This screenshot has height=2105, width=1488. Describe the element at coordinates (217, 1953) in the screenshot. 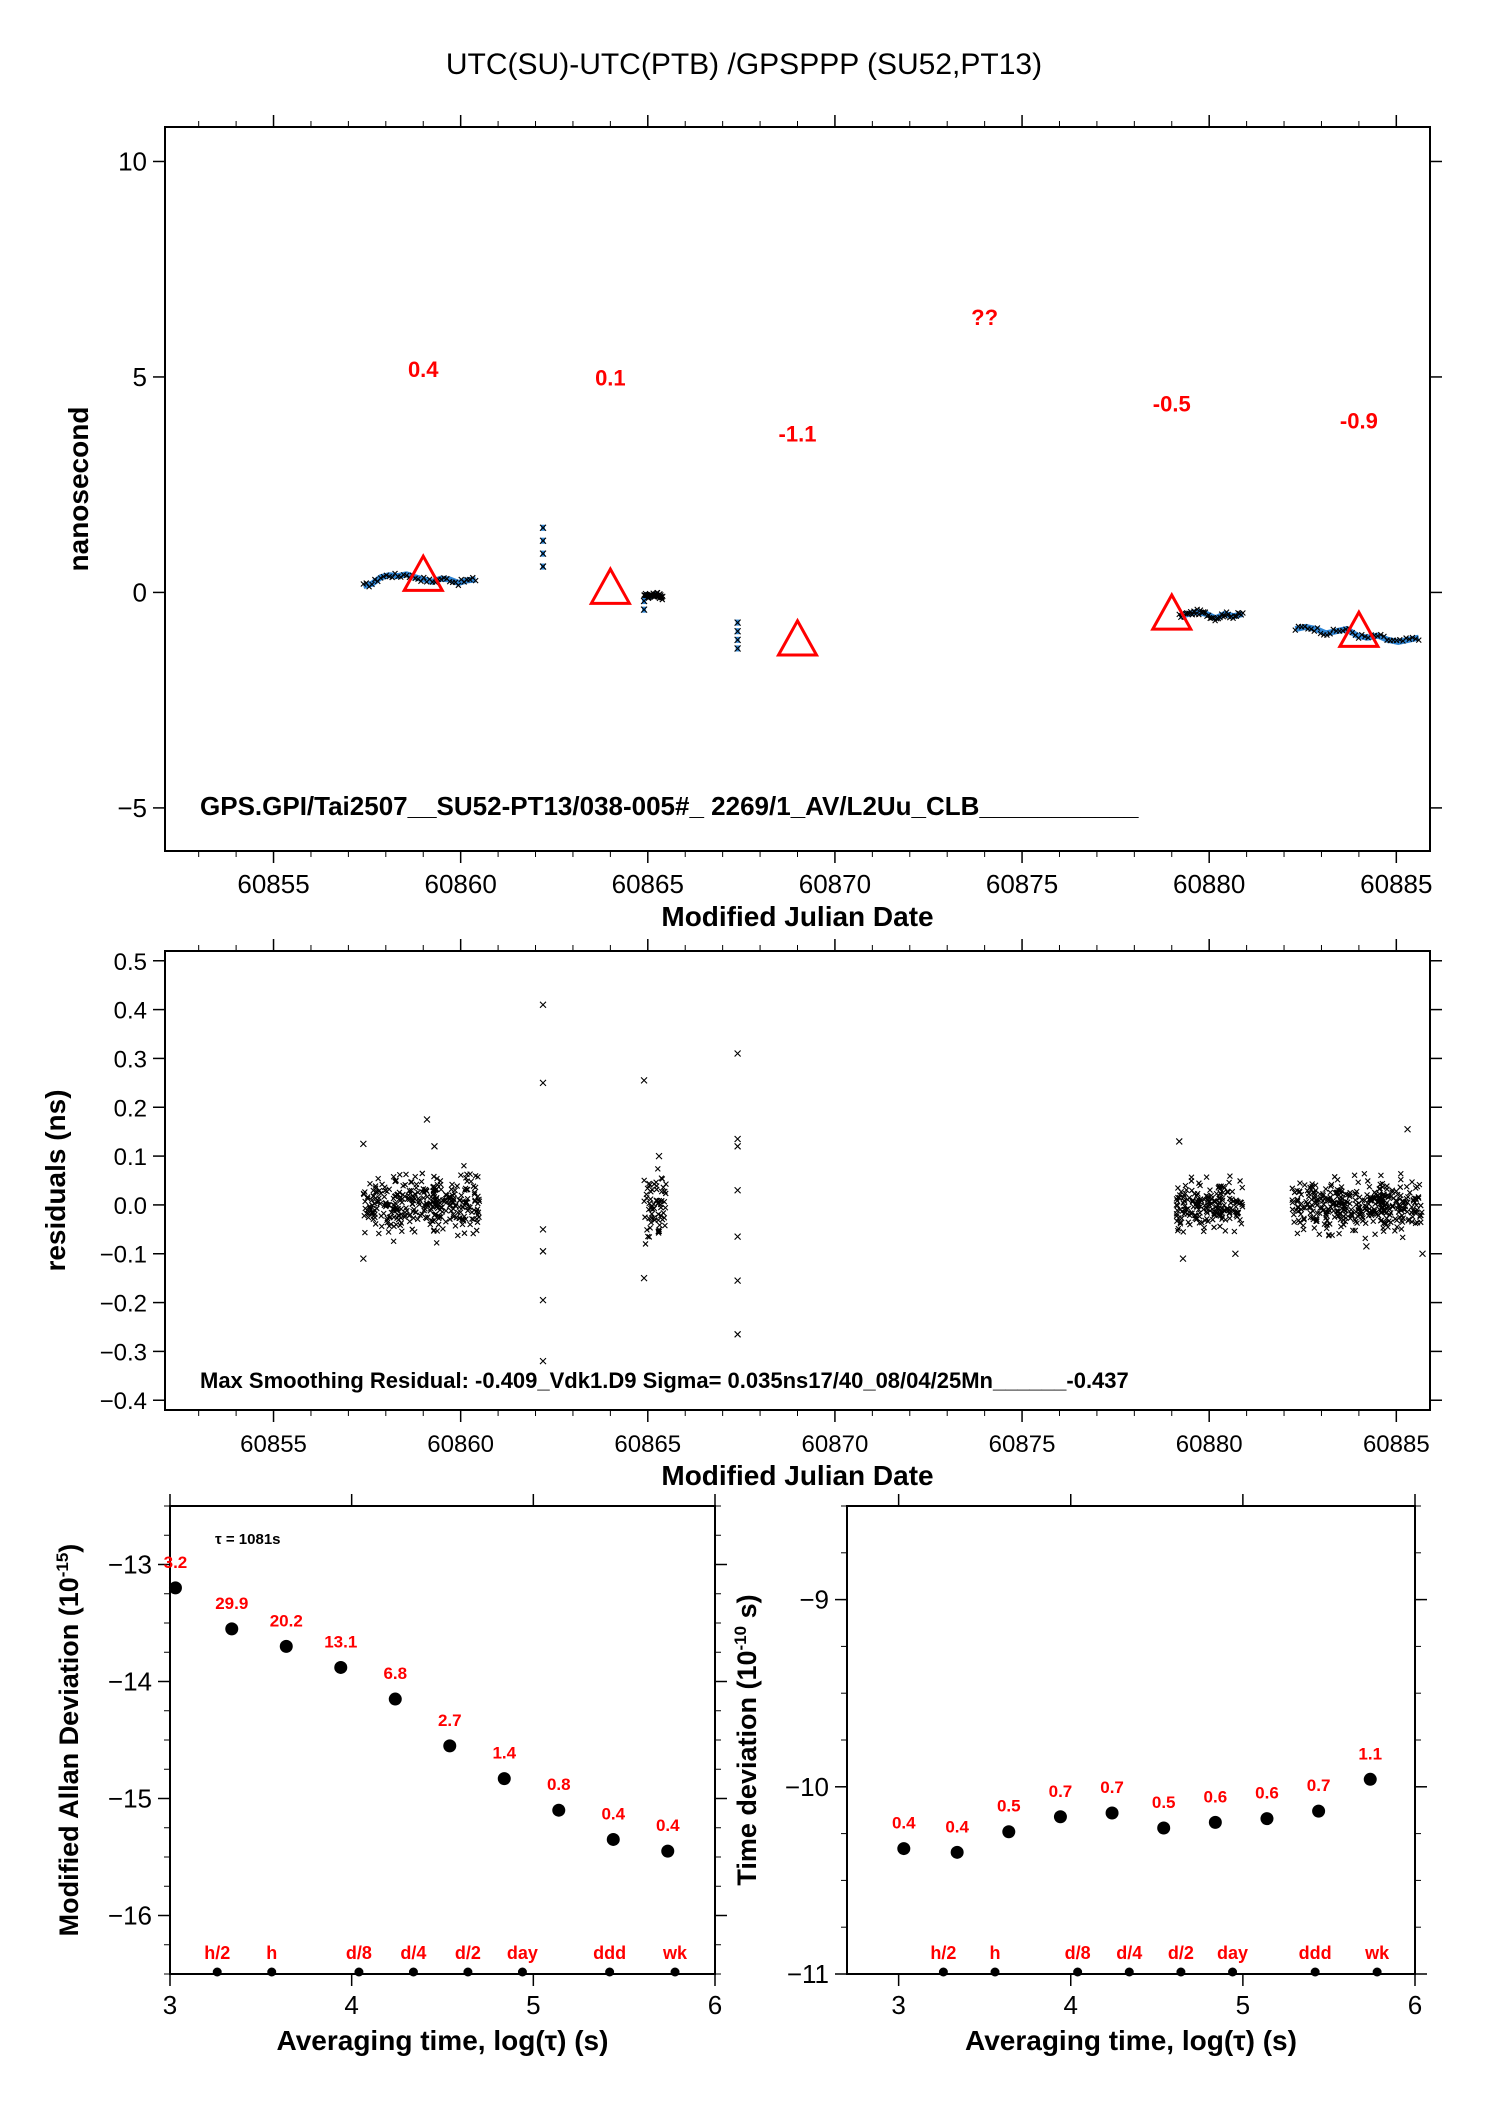

I see `time-marker-label: h/2` at that location.